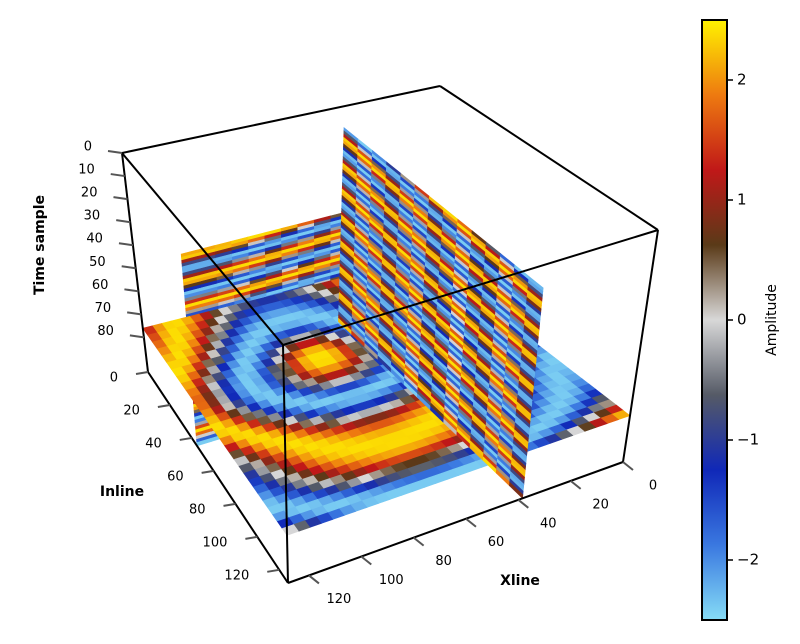 This screenshot has height=644, width=800. What do you see at coordinates (443, 561) in the screenshot?
I see `xline-tick-label: 80` at bounding box center [443, 561].